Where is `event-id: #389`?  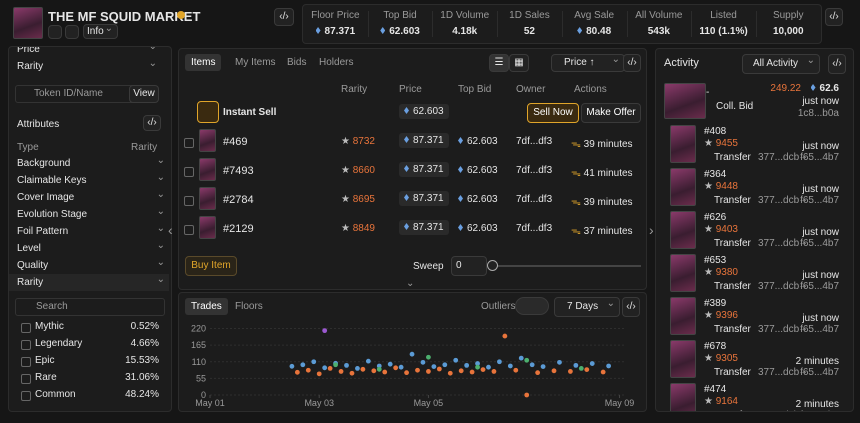 event-id: #389 is located at coordinates (715, 303).